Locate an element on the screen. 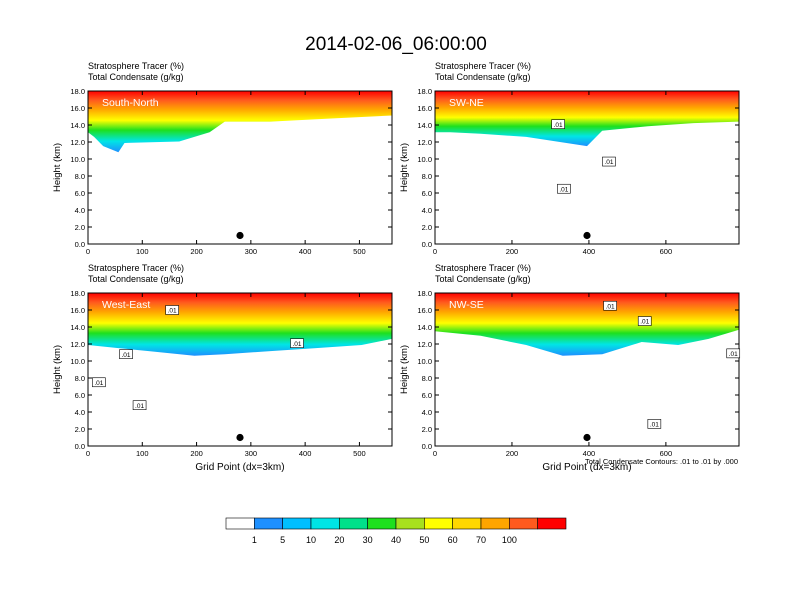 The width and height of the screenshot is (792, 612). panel-label: West-East is located at coordinates (126, 305).